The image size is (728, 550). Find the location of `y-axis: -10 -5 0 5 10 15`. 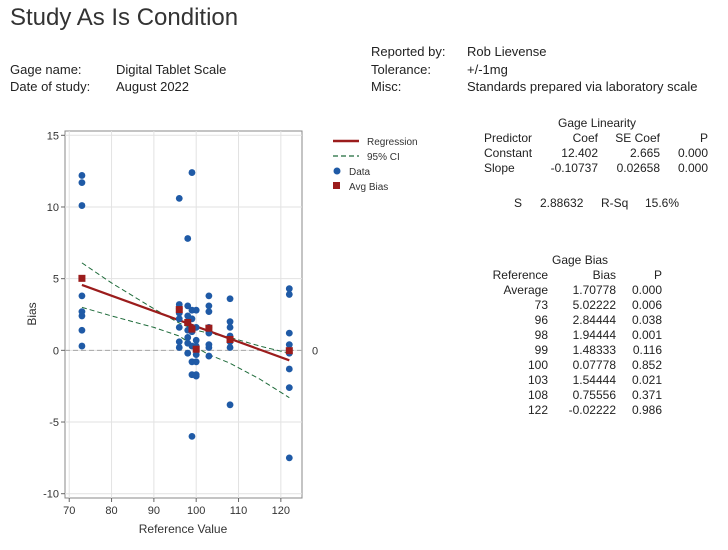

y-axis: -10 -5 0 5 10 15 is located at coordinates (54, 315).